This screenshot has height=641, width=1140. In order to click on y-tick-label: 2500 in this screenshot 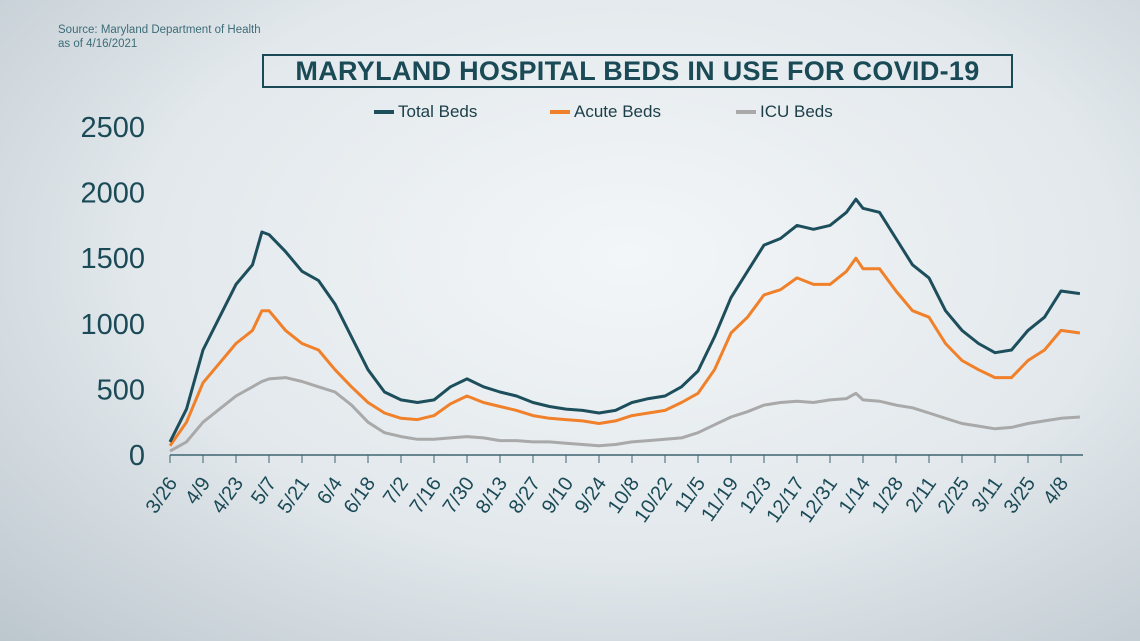, I will do `click(112, 128)`.